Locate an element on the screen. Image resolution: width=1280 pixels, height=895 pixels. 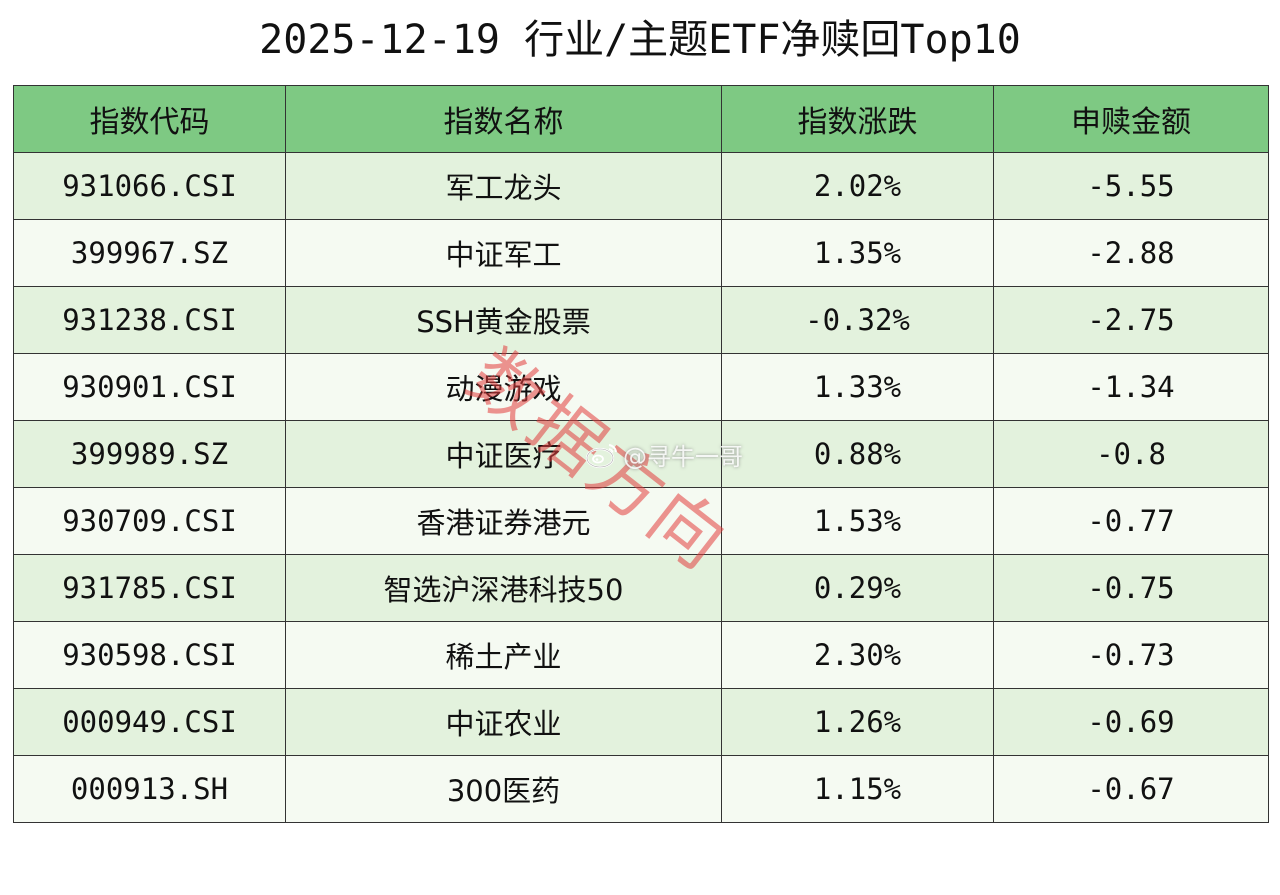
table-header-row: 指数代码 指数名称 指数涨跌 申赎金额 is located at coordinates (641, 119).